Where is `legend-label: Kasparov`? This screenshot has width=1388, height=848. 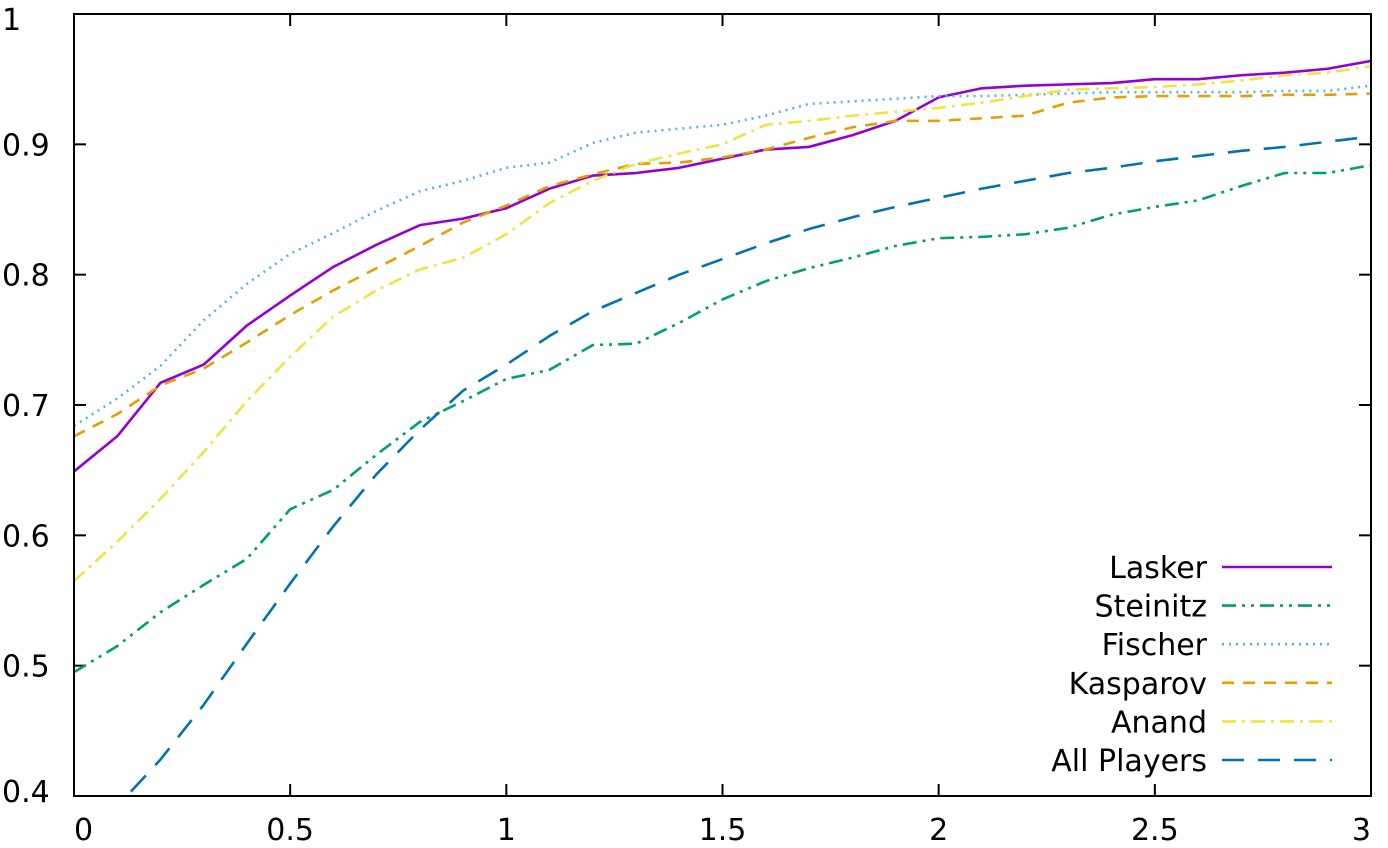
legend-label: Kasparov is located at coordinates (1138, 684).